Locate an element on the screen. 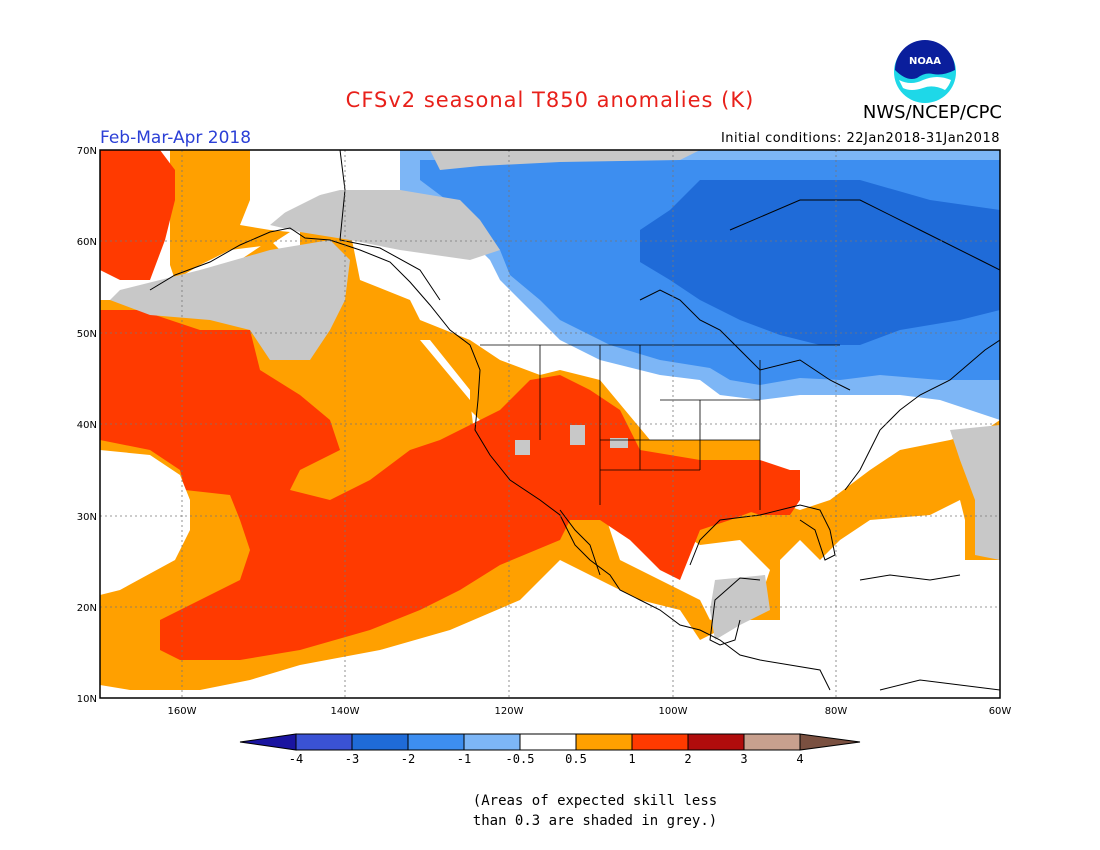 The image size is (1100, 850). longitude-label: 140W is located at coordinates (345, 711).